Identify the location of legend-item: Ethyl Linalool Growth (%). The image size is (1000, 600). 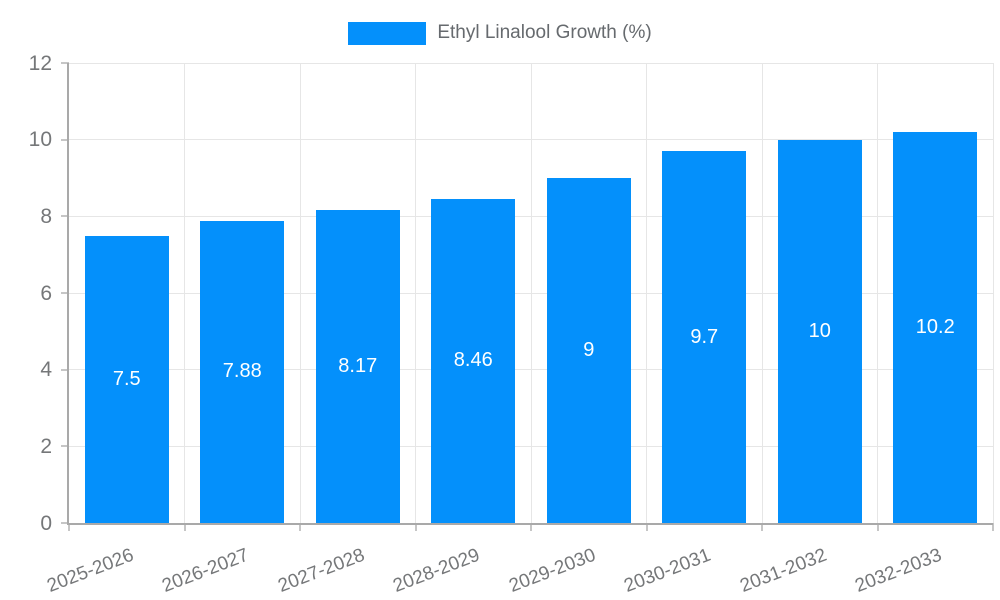
(500, 33).